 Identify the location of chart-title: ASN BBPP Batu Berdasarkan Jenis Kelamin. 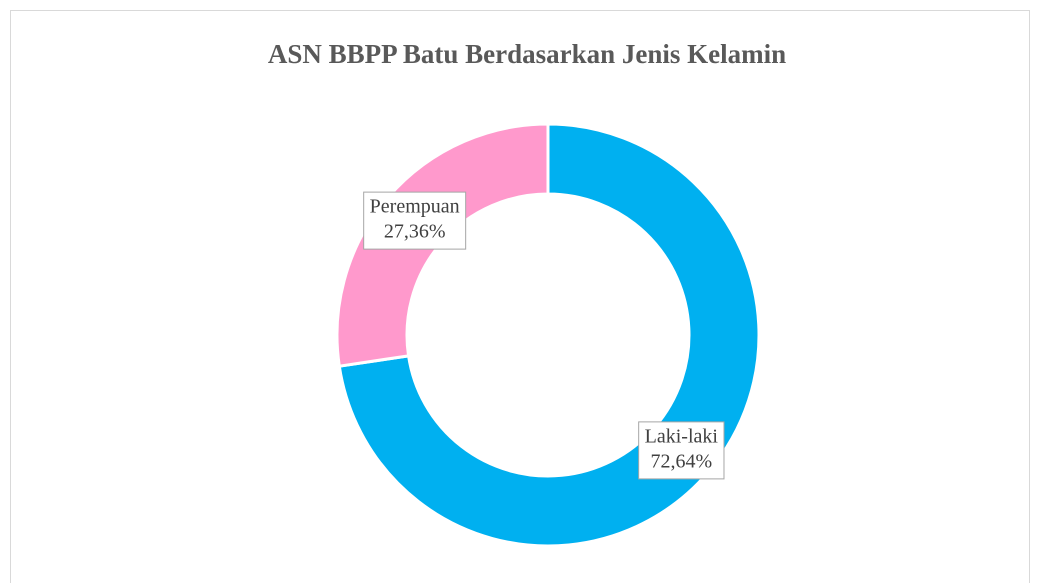
(527, 54).